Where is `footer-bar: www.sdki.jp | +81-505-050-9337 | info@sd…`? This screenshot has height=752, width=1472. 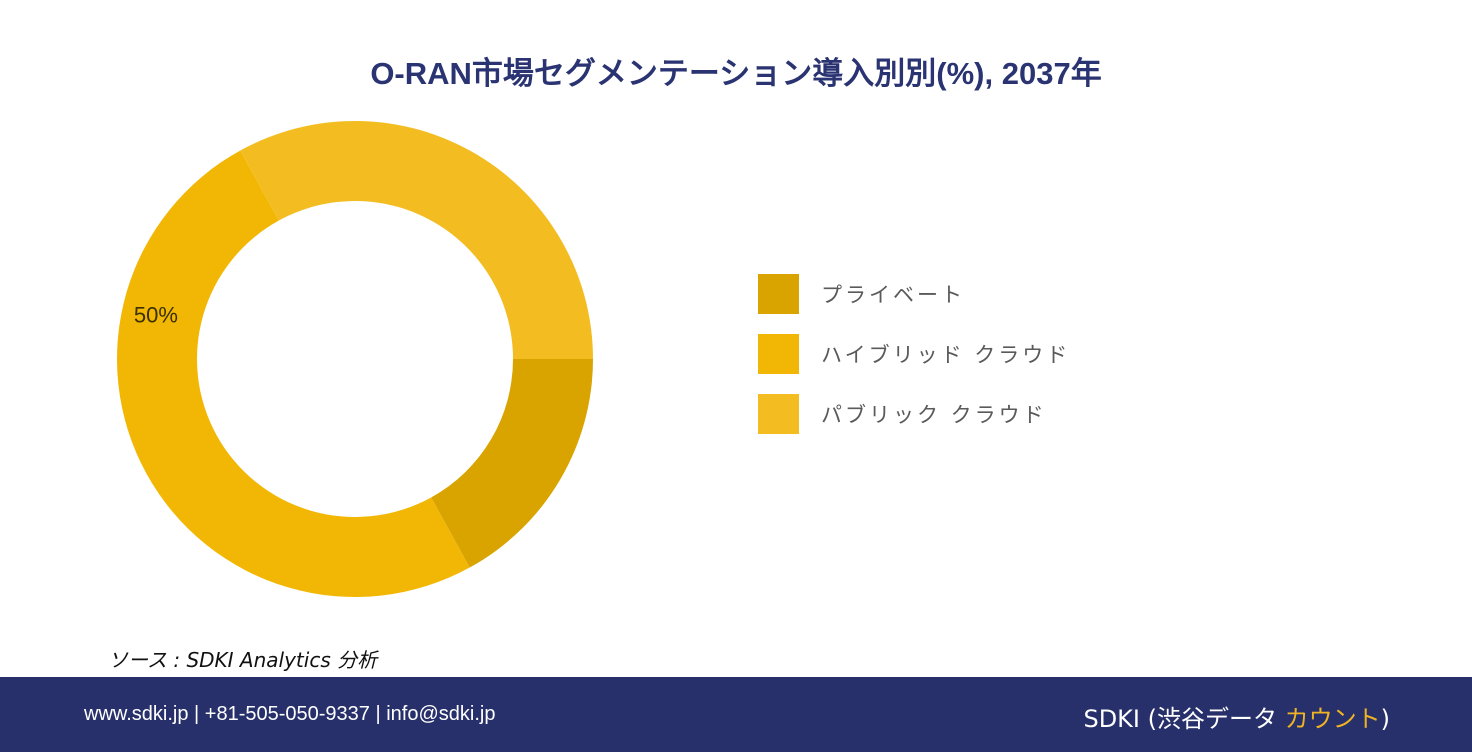 footer-bar: www.sdki.jp | +81-505-050-9337 | info@sd… is located at coordinates (736, 714).